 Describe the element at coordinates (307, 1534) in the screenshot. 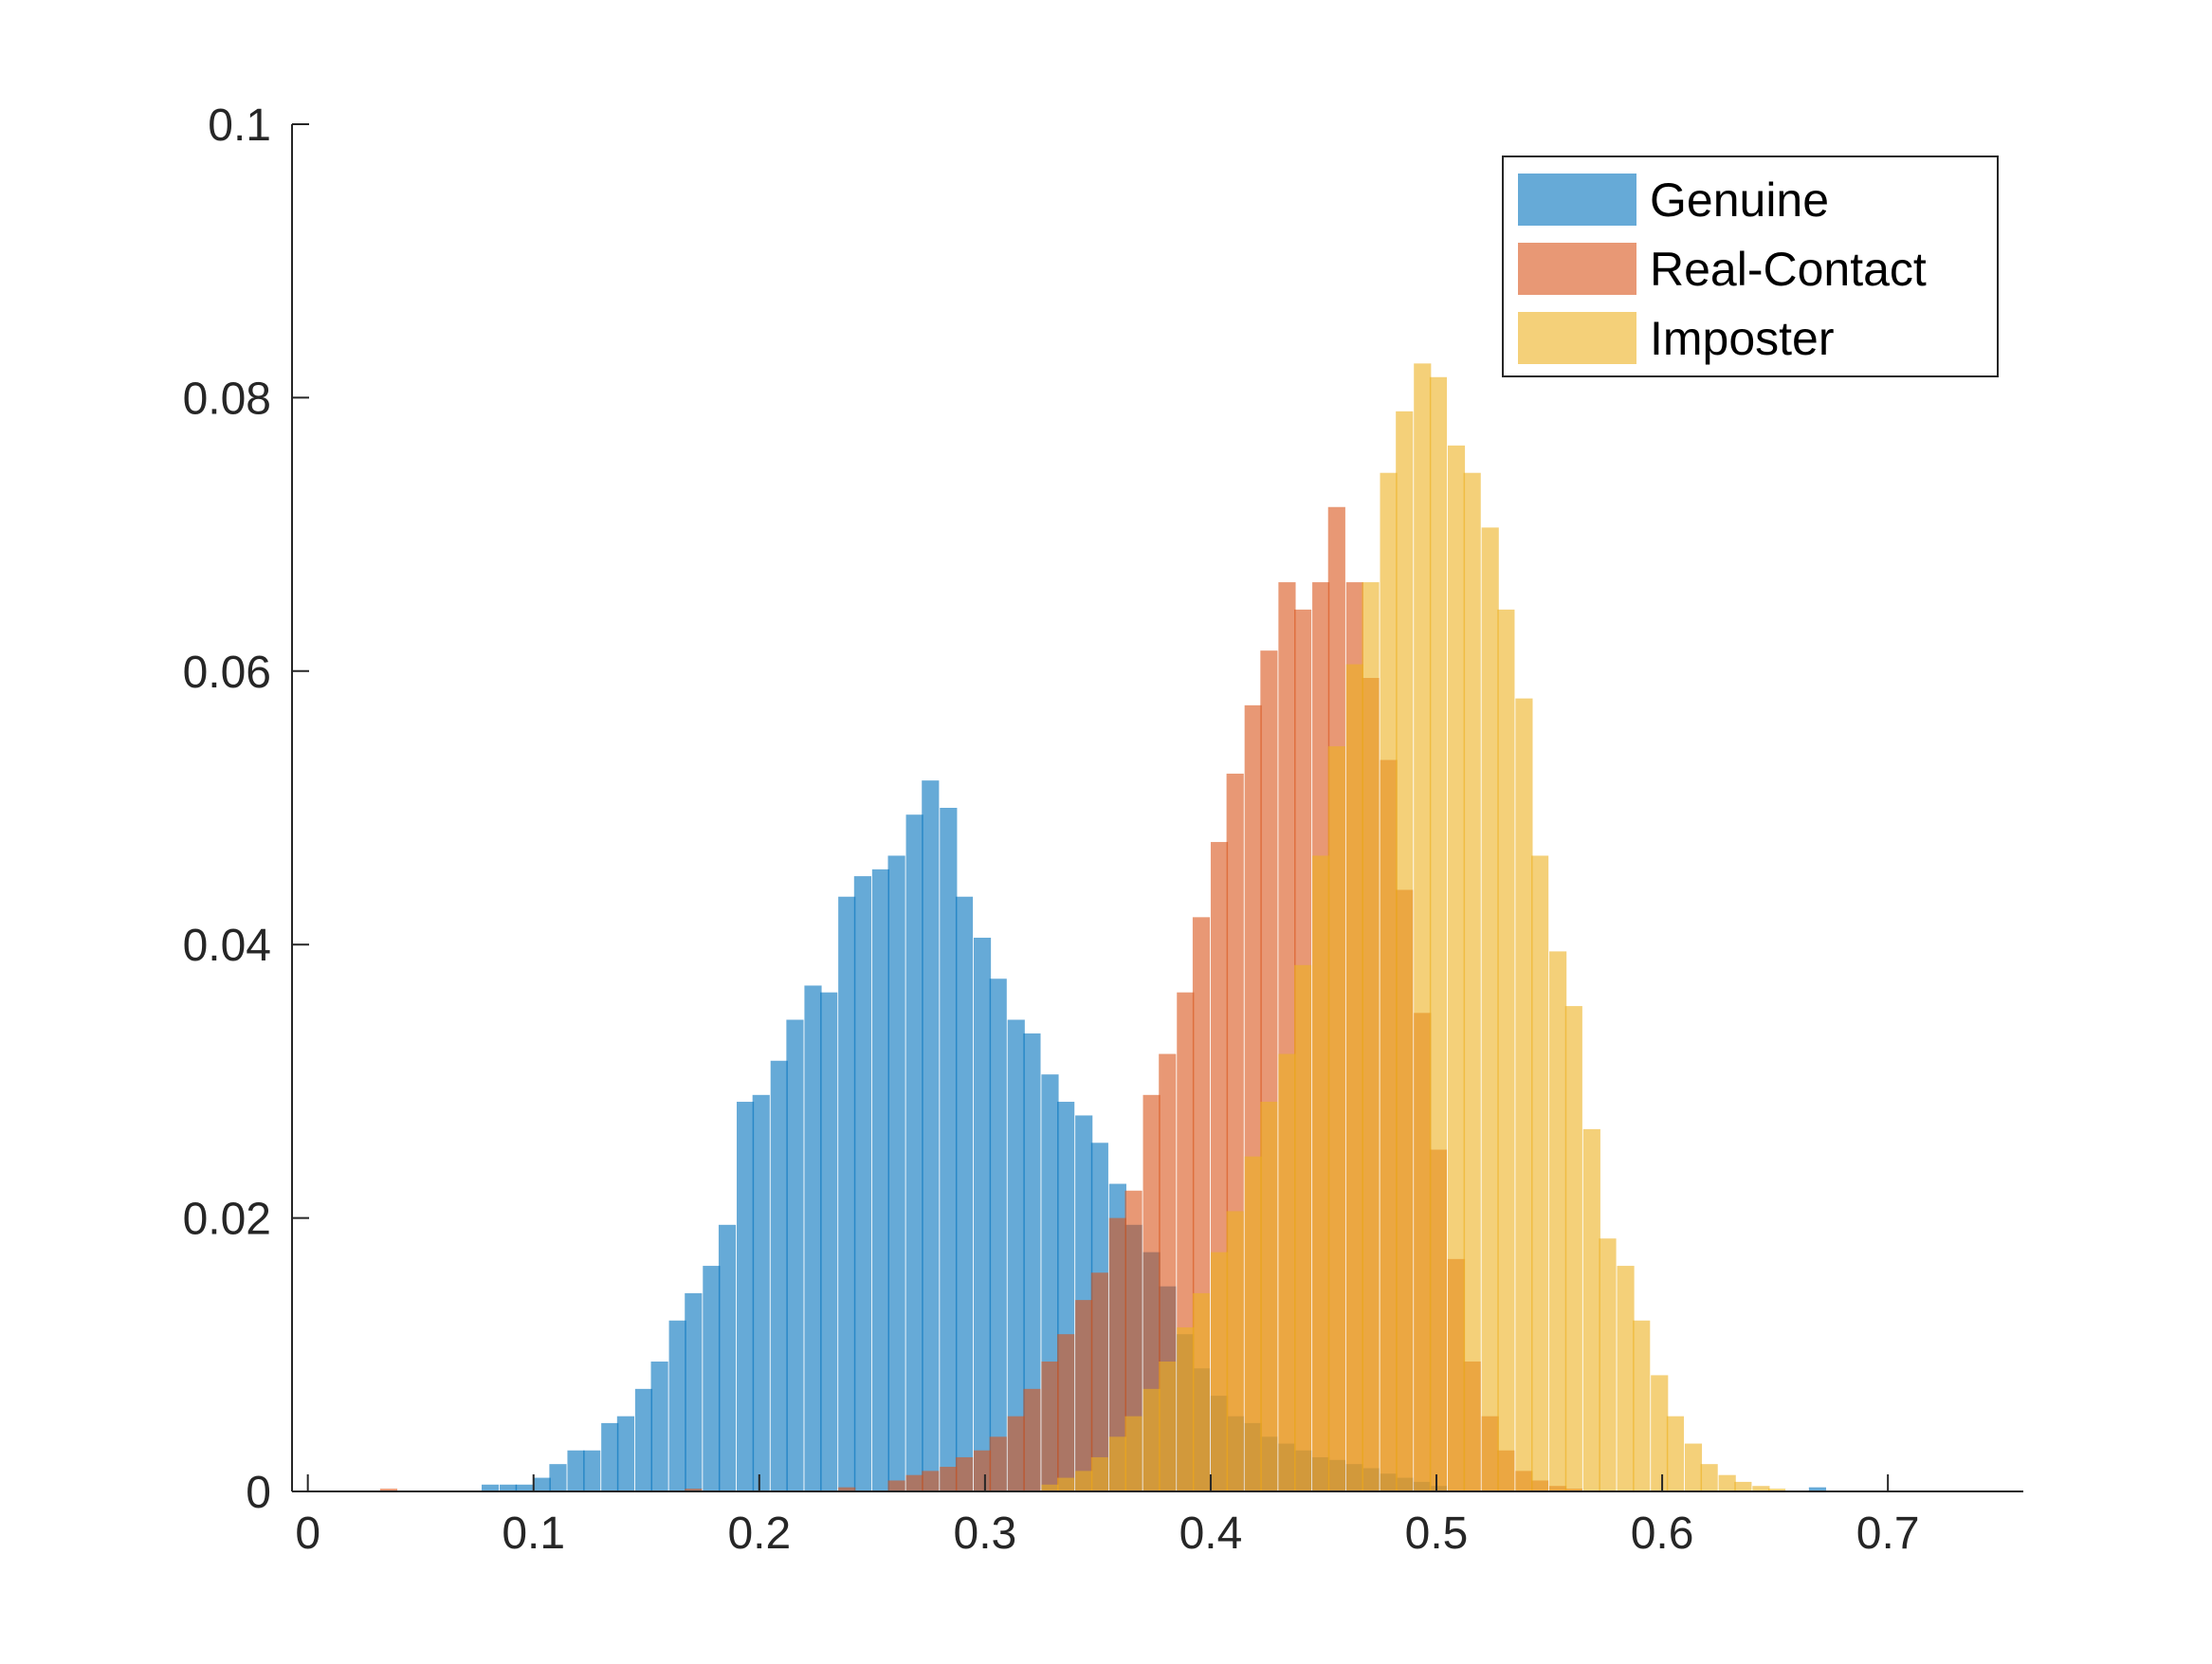

I see `x-tick-label: 0` at that location.